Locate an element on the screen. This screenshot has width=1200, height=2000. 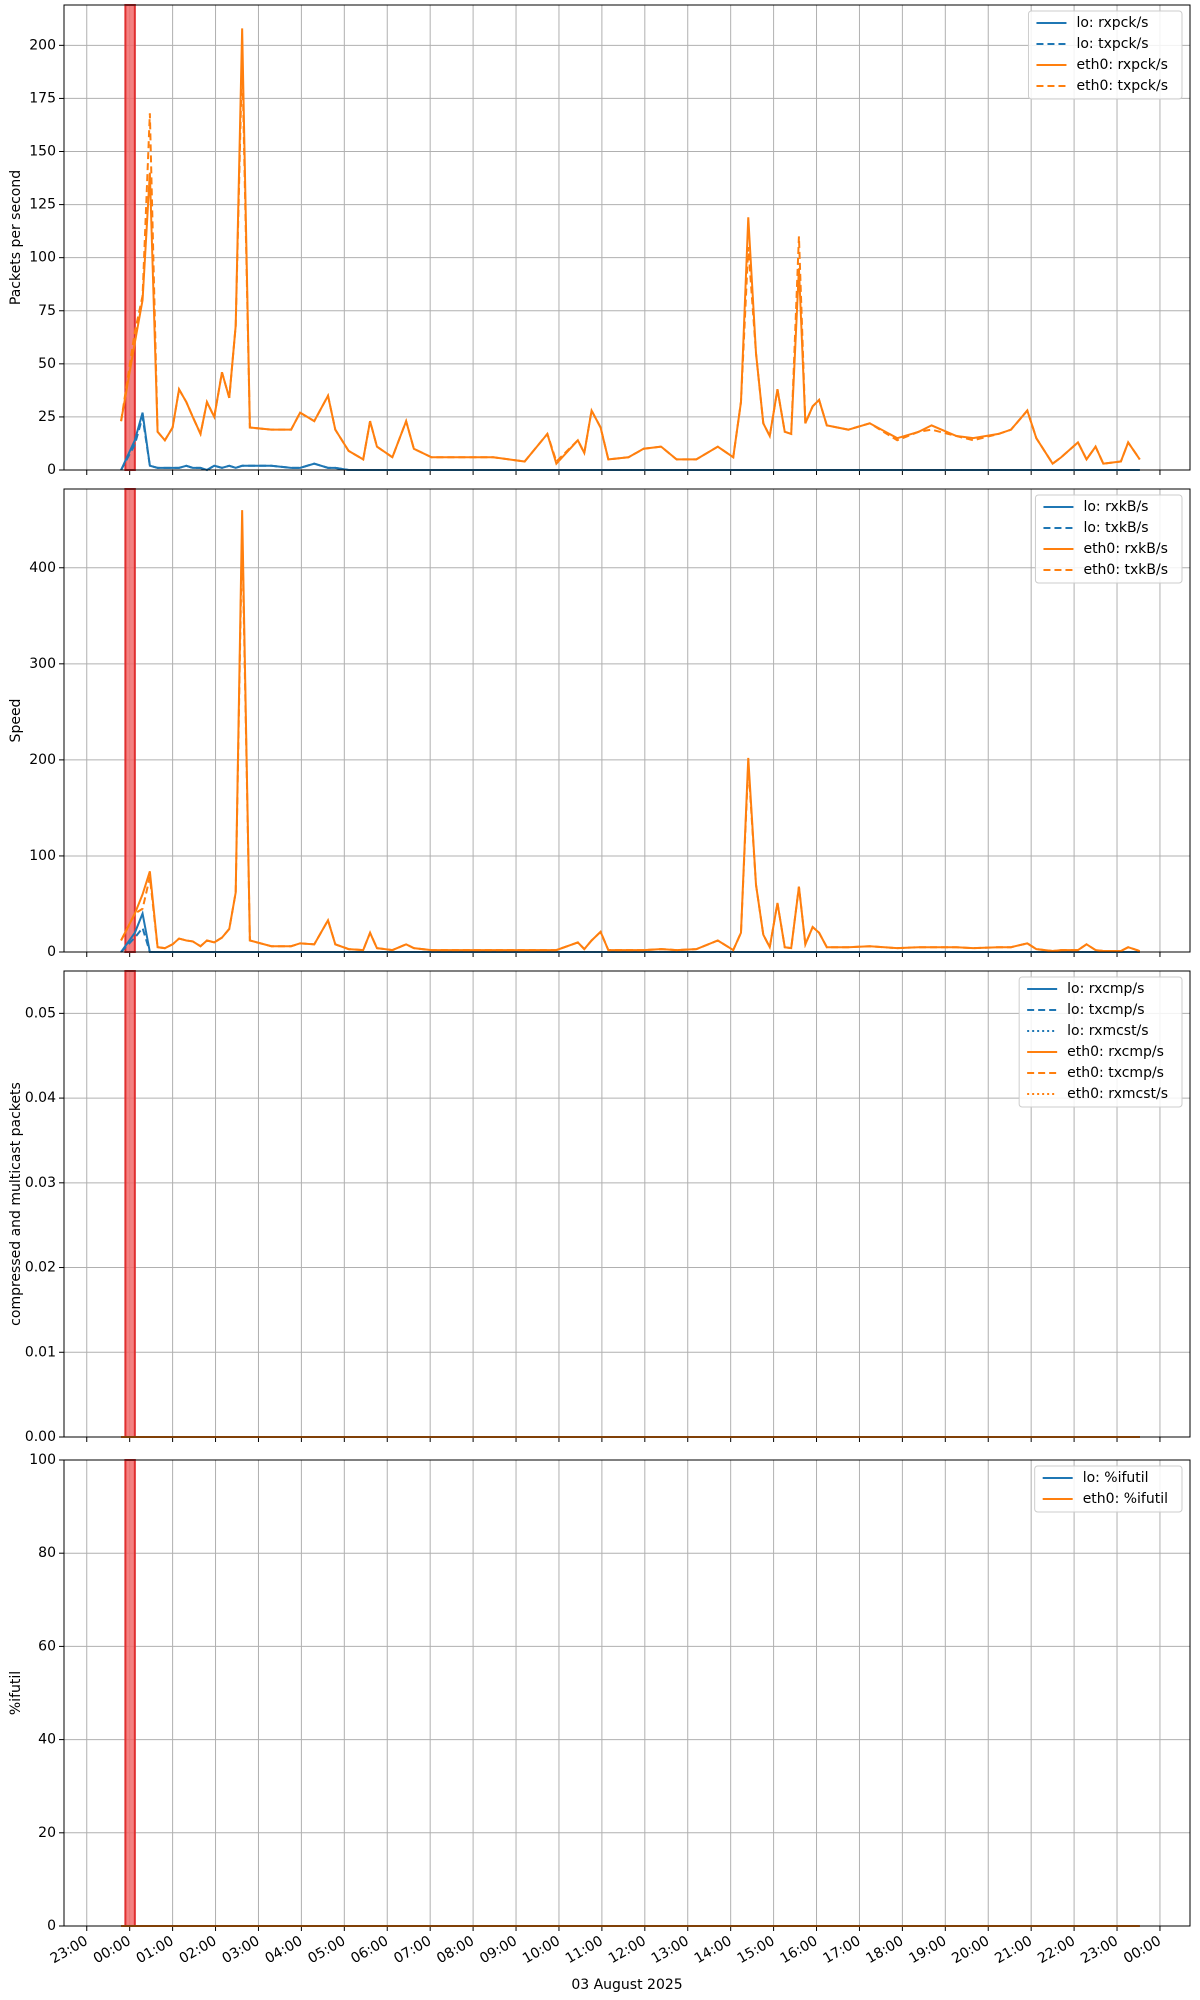
y-tick-label: 0.01 is located at coordinates (40, 1352).